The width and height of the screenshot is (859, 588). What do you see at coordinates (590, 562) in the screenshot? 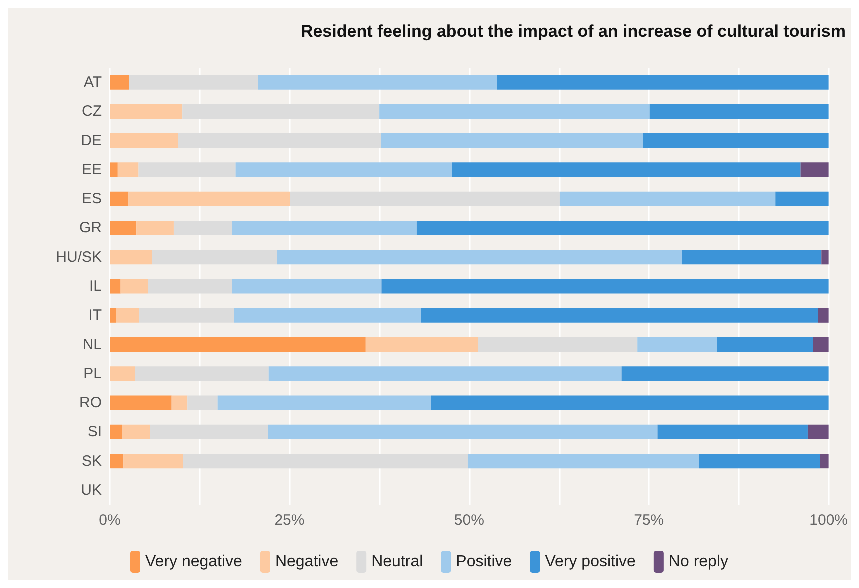
I see `legend-label: Very positive` at bounding box center [590, 562].